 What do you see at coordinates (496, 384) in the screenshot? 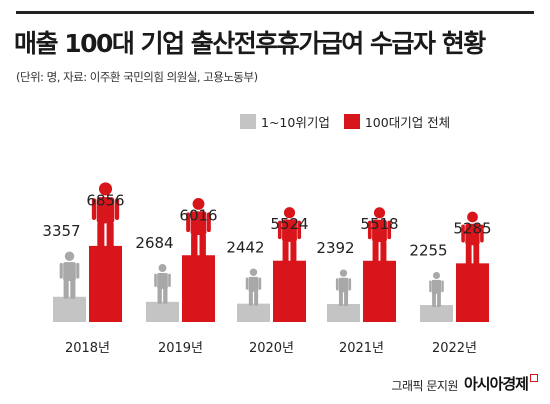
I see `brand-logo: 아시아경제` at bounding box center [496, 384].